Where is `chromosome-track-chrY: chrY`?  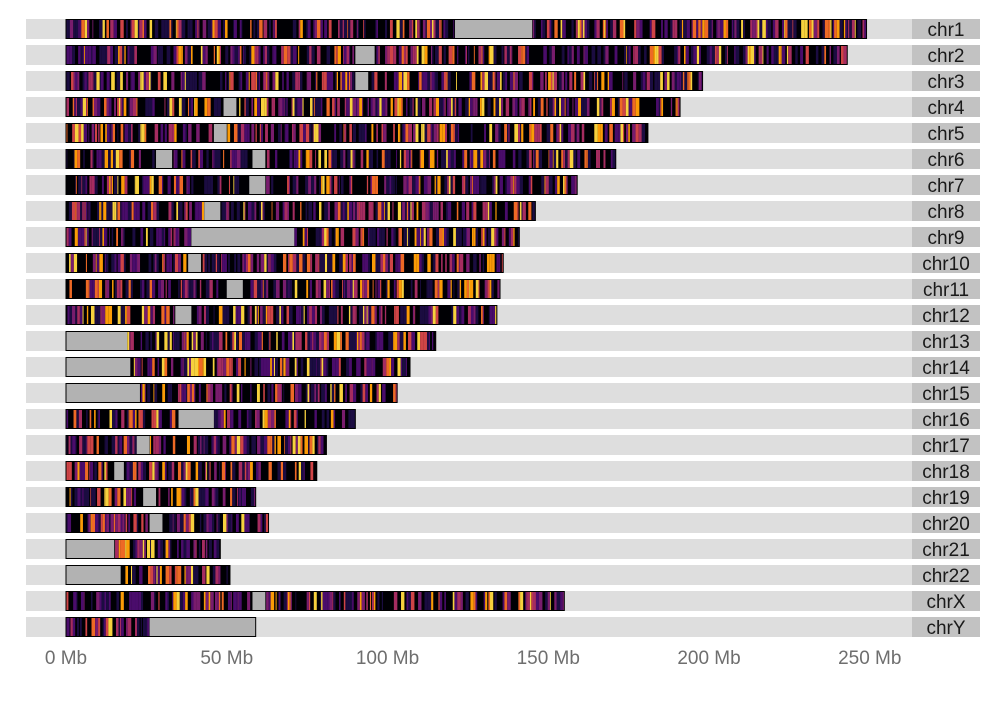 chromosome-track-chrY: chrY is located at coordinates (503, 628).